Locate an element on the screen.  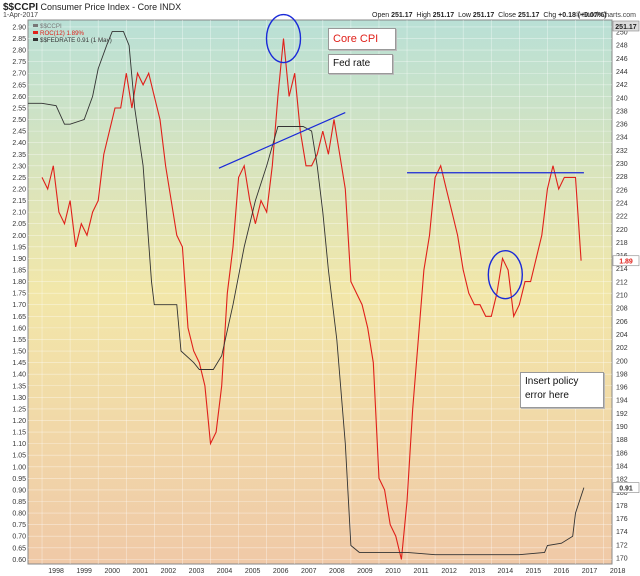
cpi-badge-value: 251.17 is located at coordinates (626, 27).